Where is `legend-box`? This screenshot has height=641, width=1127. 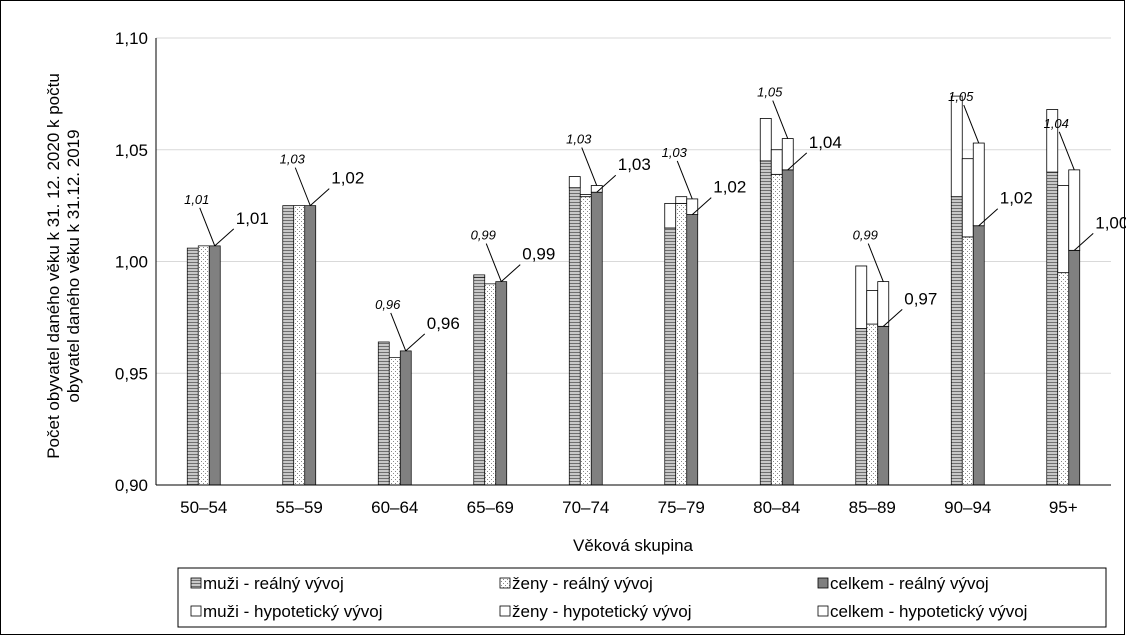 legend-box is located at coordinates (642, 597).